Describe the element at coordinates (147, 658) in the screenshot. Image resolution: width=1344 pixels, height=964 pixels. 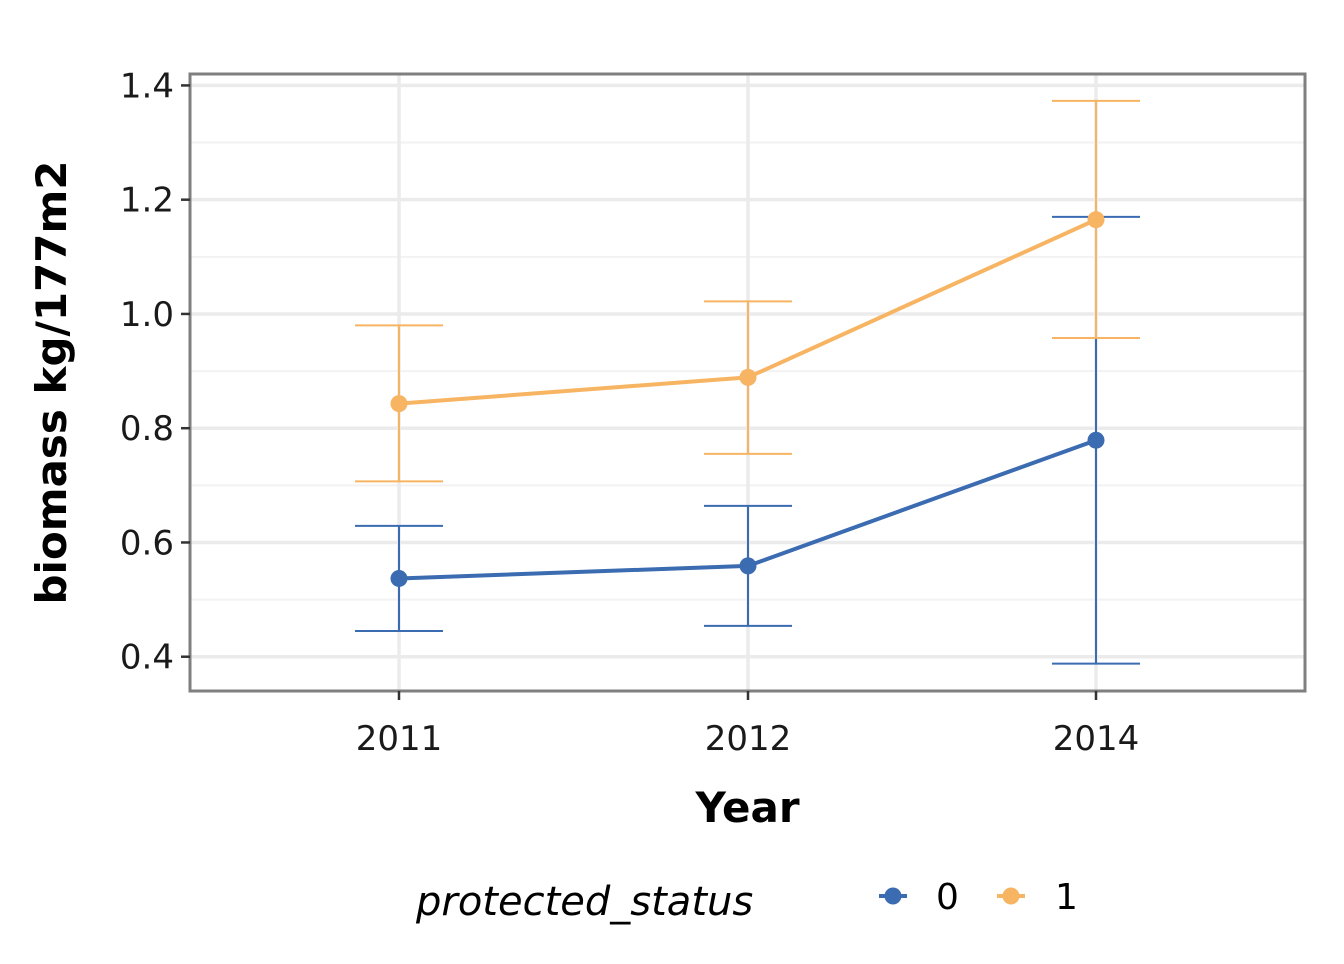
I see `y-tick-label: 0.4` at that location.